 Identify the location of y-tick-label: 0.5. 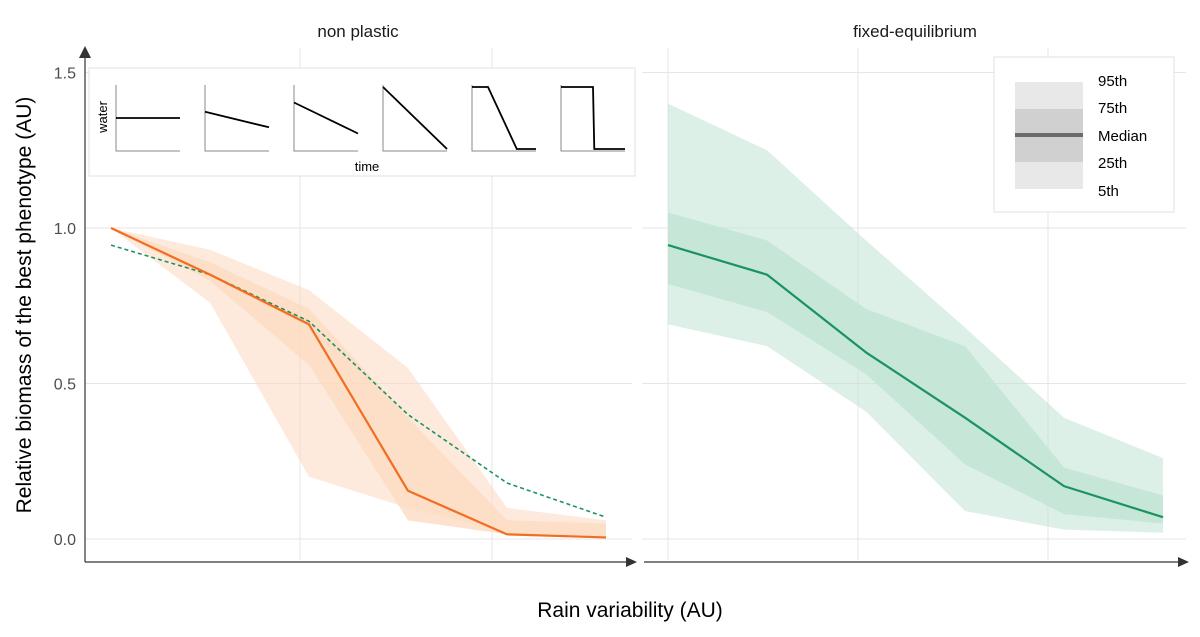
(65, 385).